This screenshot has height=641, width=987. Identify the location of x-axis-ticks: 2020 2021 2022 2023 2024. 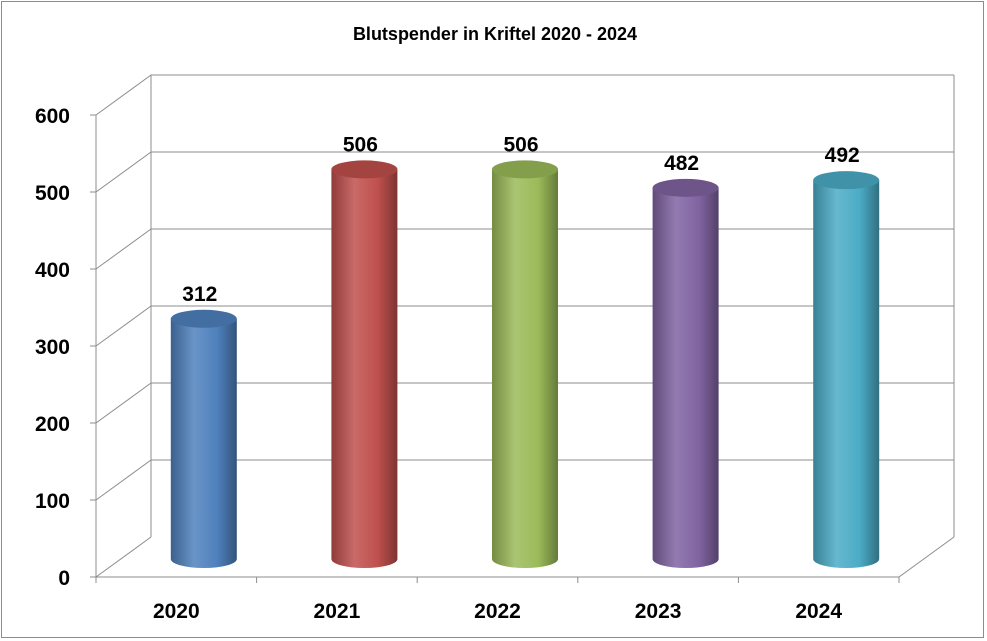
(497, 600).